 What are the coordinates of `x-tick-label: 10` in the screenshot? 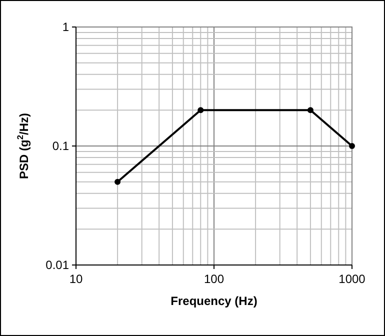 It's located at (76, 279).